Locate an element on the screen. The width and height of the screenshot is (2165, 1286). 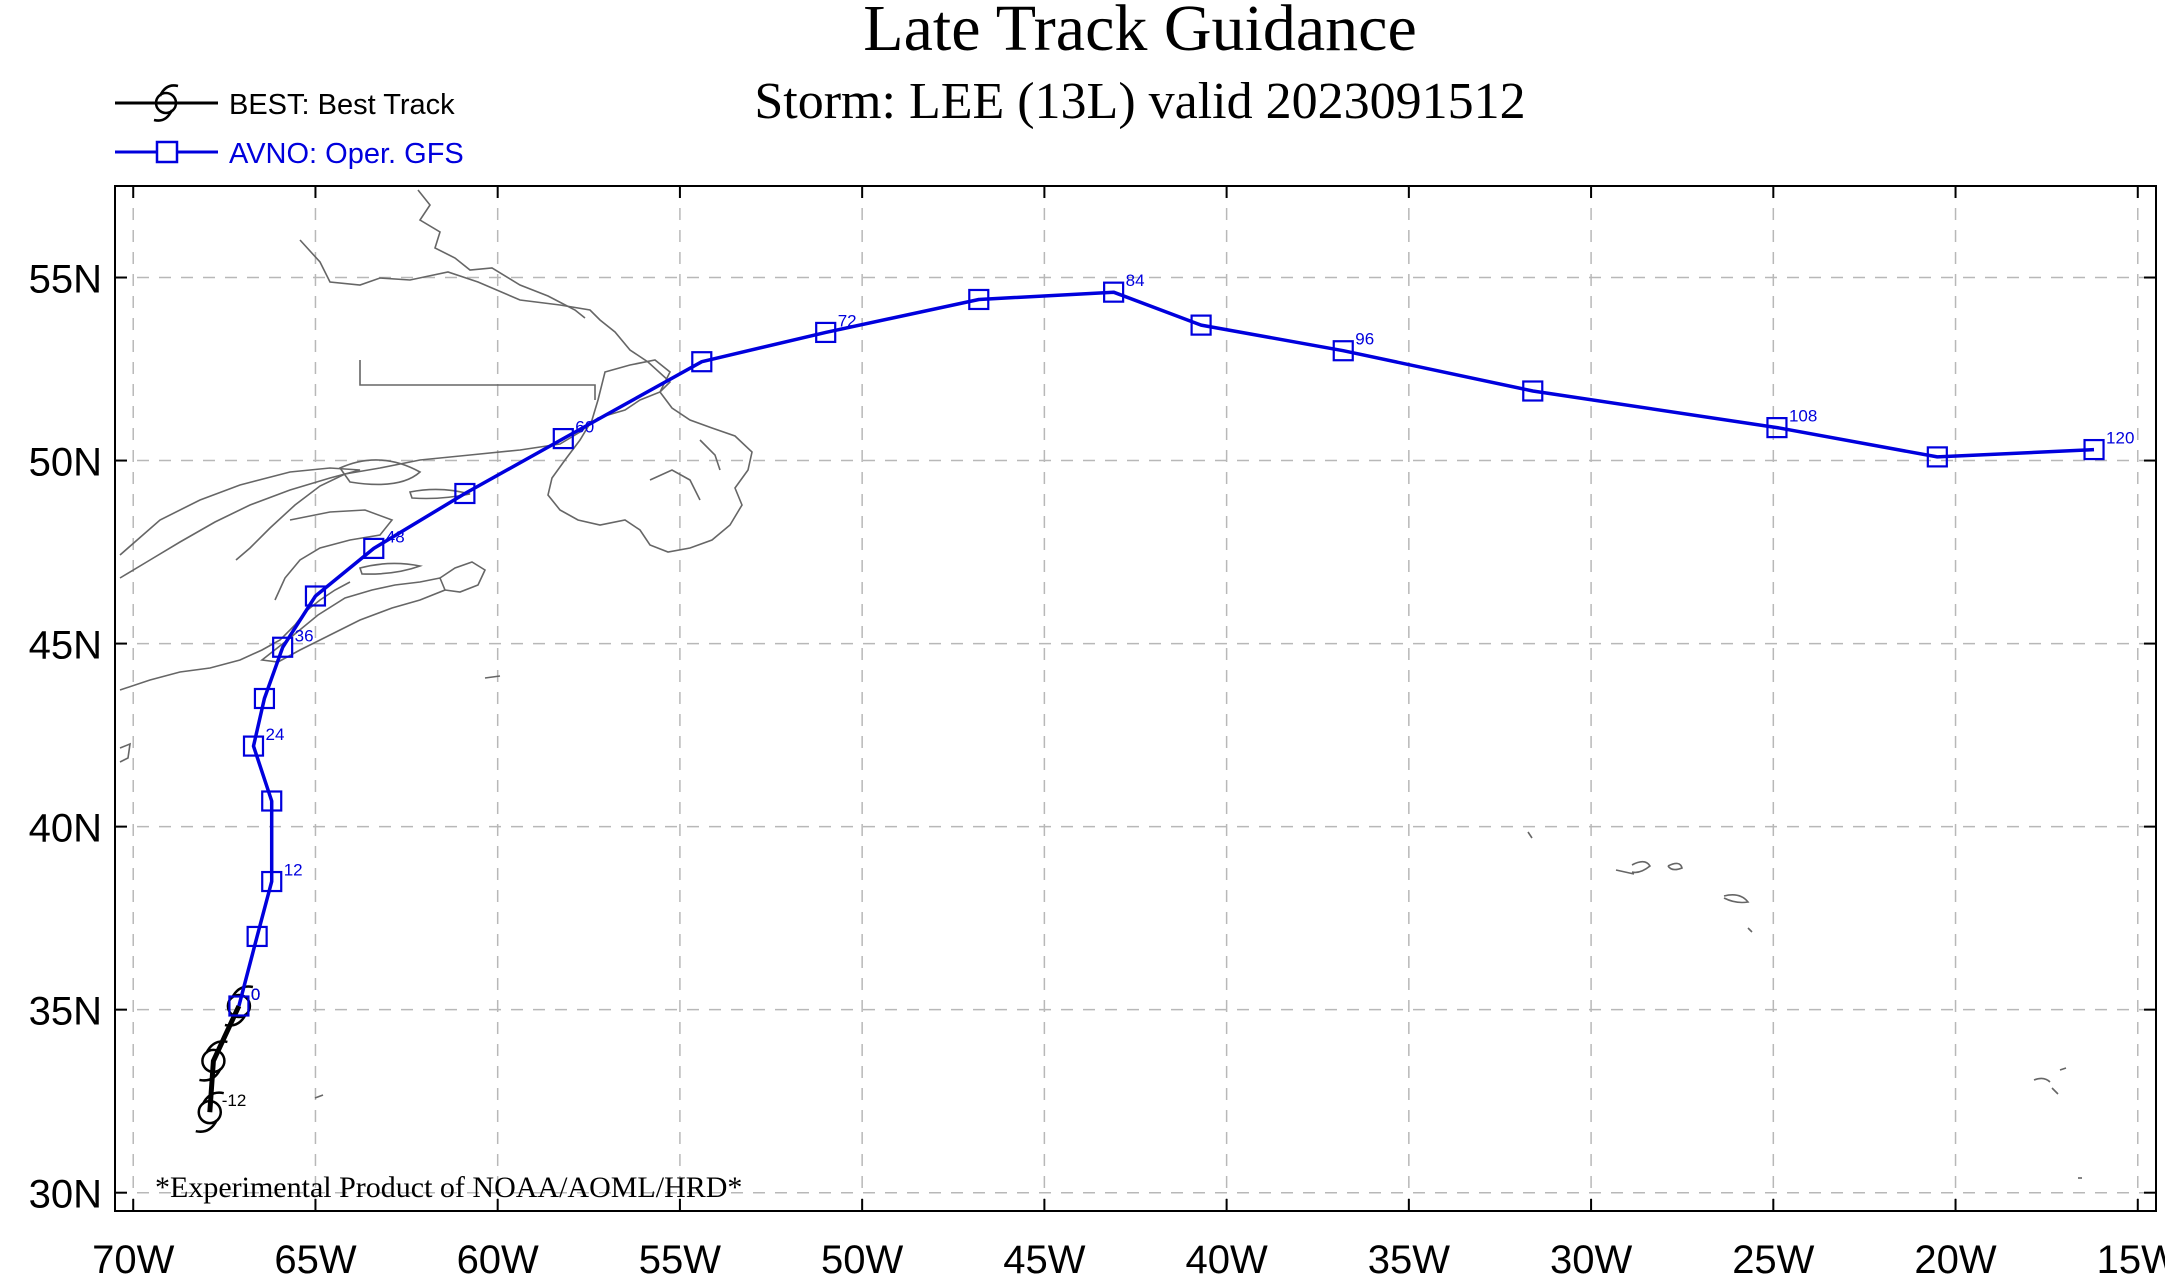
anticosti-island is located at coordinates (439, 494).